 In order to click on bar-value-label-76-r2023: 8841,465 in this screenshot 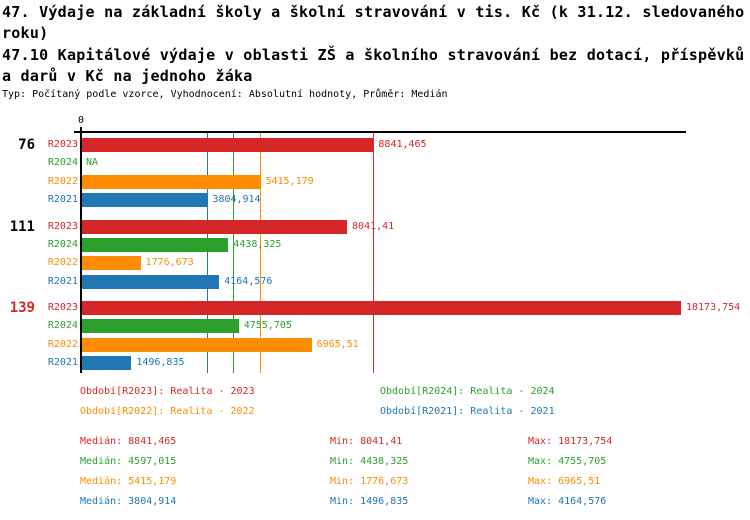, I will do `click(402, 144)`.